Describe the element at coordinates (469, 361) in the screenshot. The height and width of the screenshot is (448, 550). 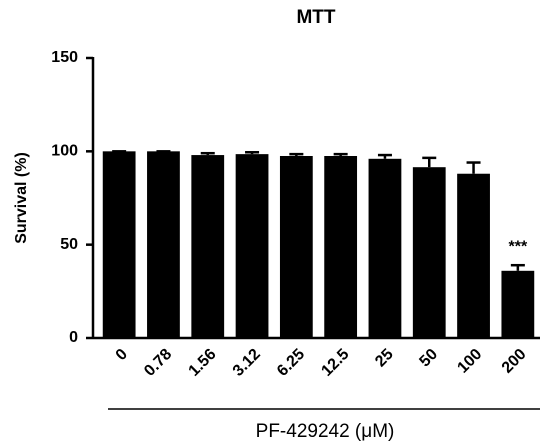
I see `x-tick-label: 100` at that location.